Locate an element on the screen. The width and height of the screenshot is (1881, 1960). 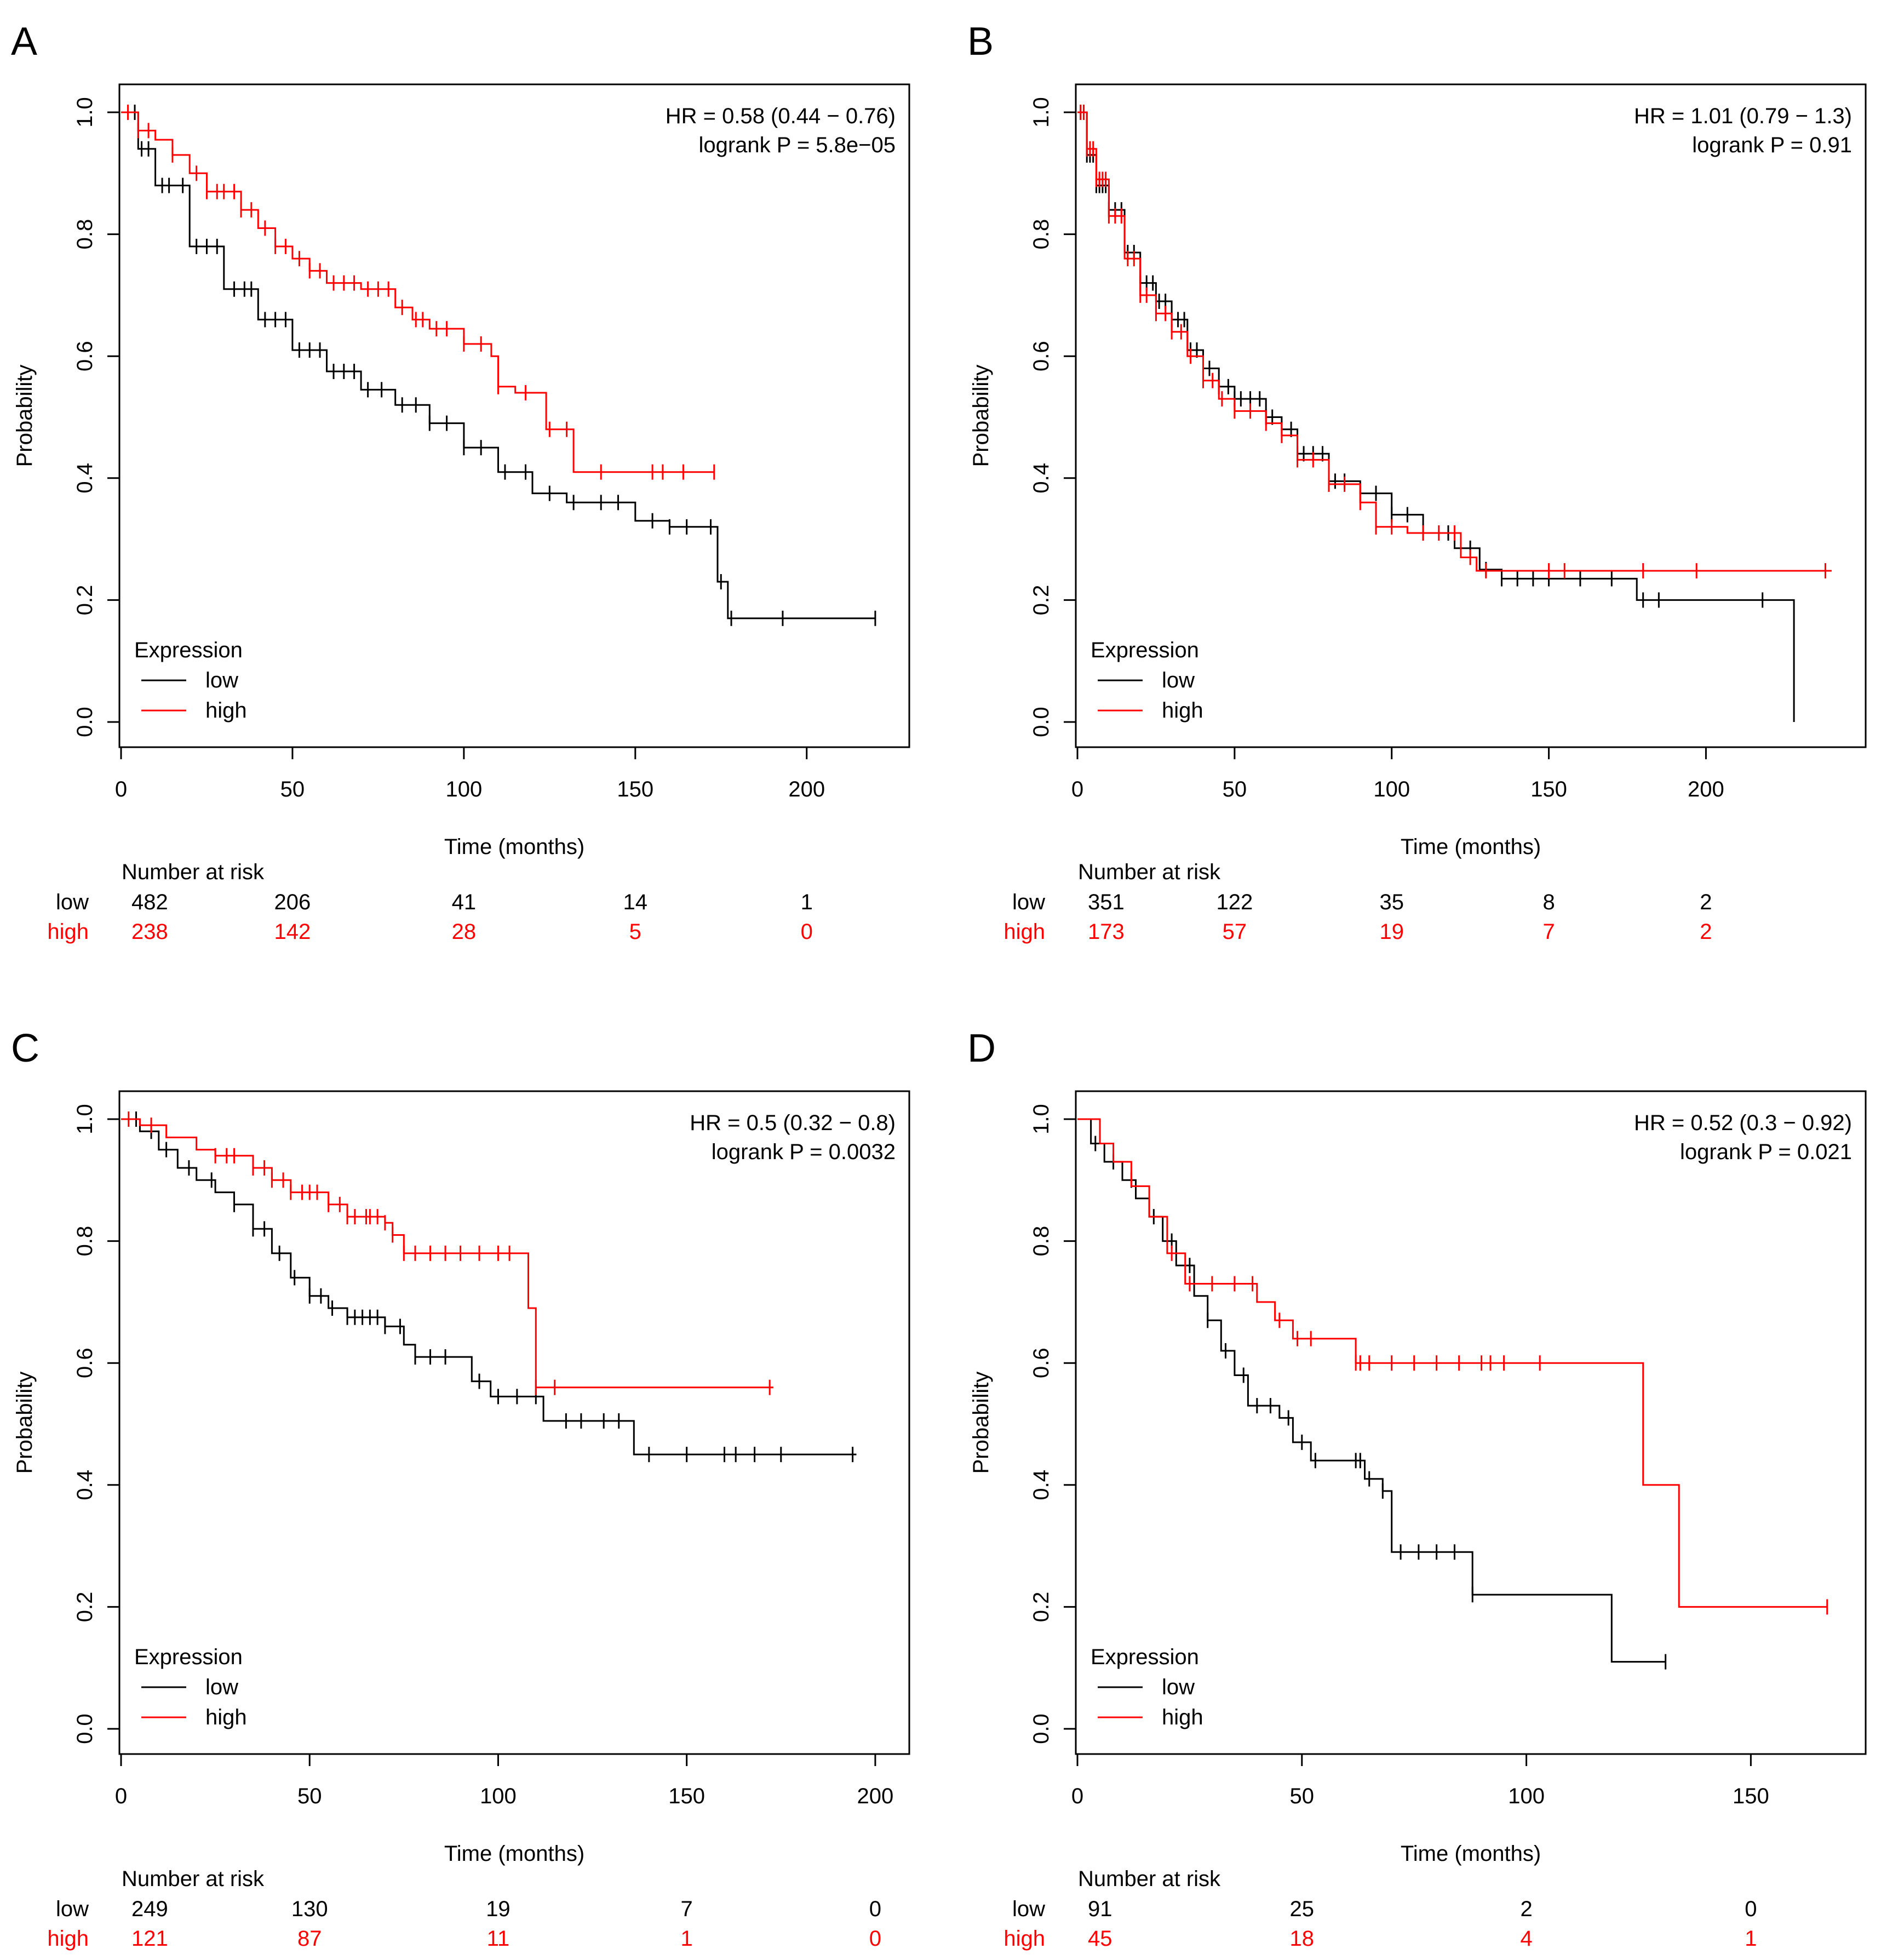
risk-table: Number at risk low 91 25 2 0 high 45 18 4 1 is located at coordinates (1380, 1909).